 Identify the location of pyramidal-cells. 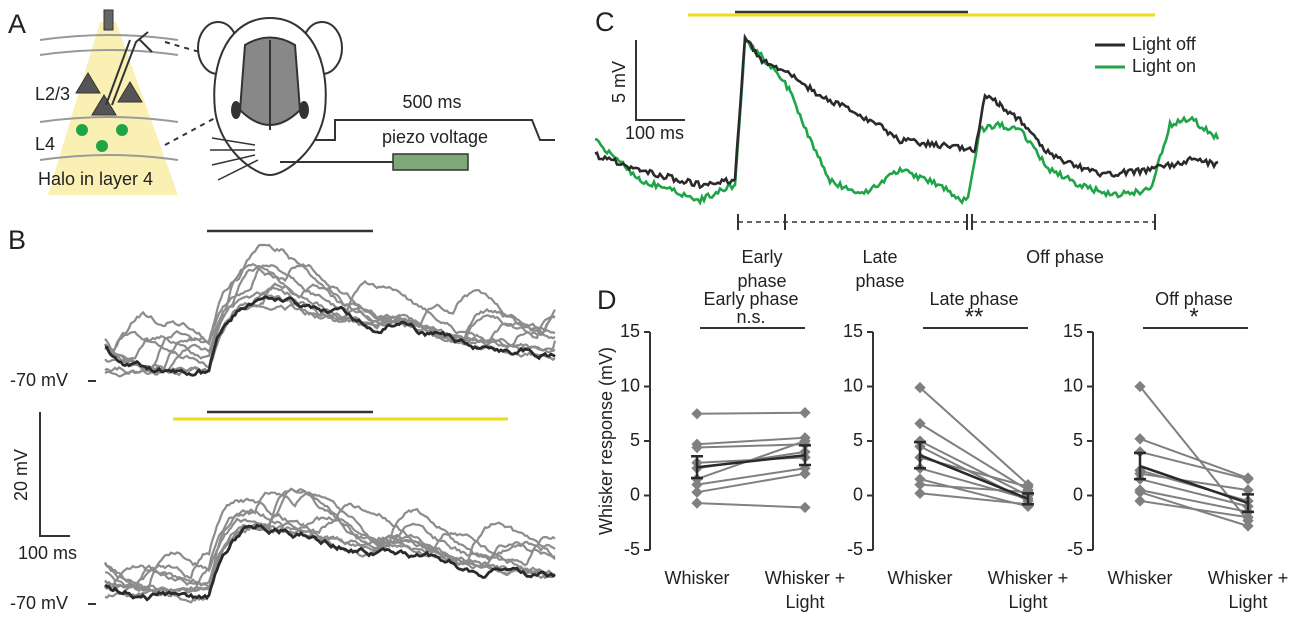
(109, 94).